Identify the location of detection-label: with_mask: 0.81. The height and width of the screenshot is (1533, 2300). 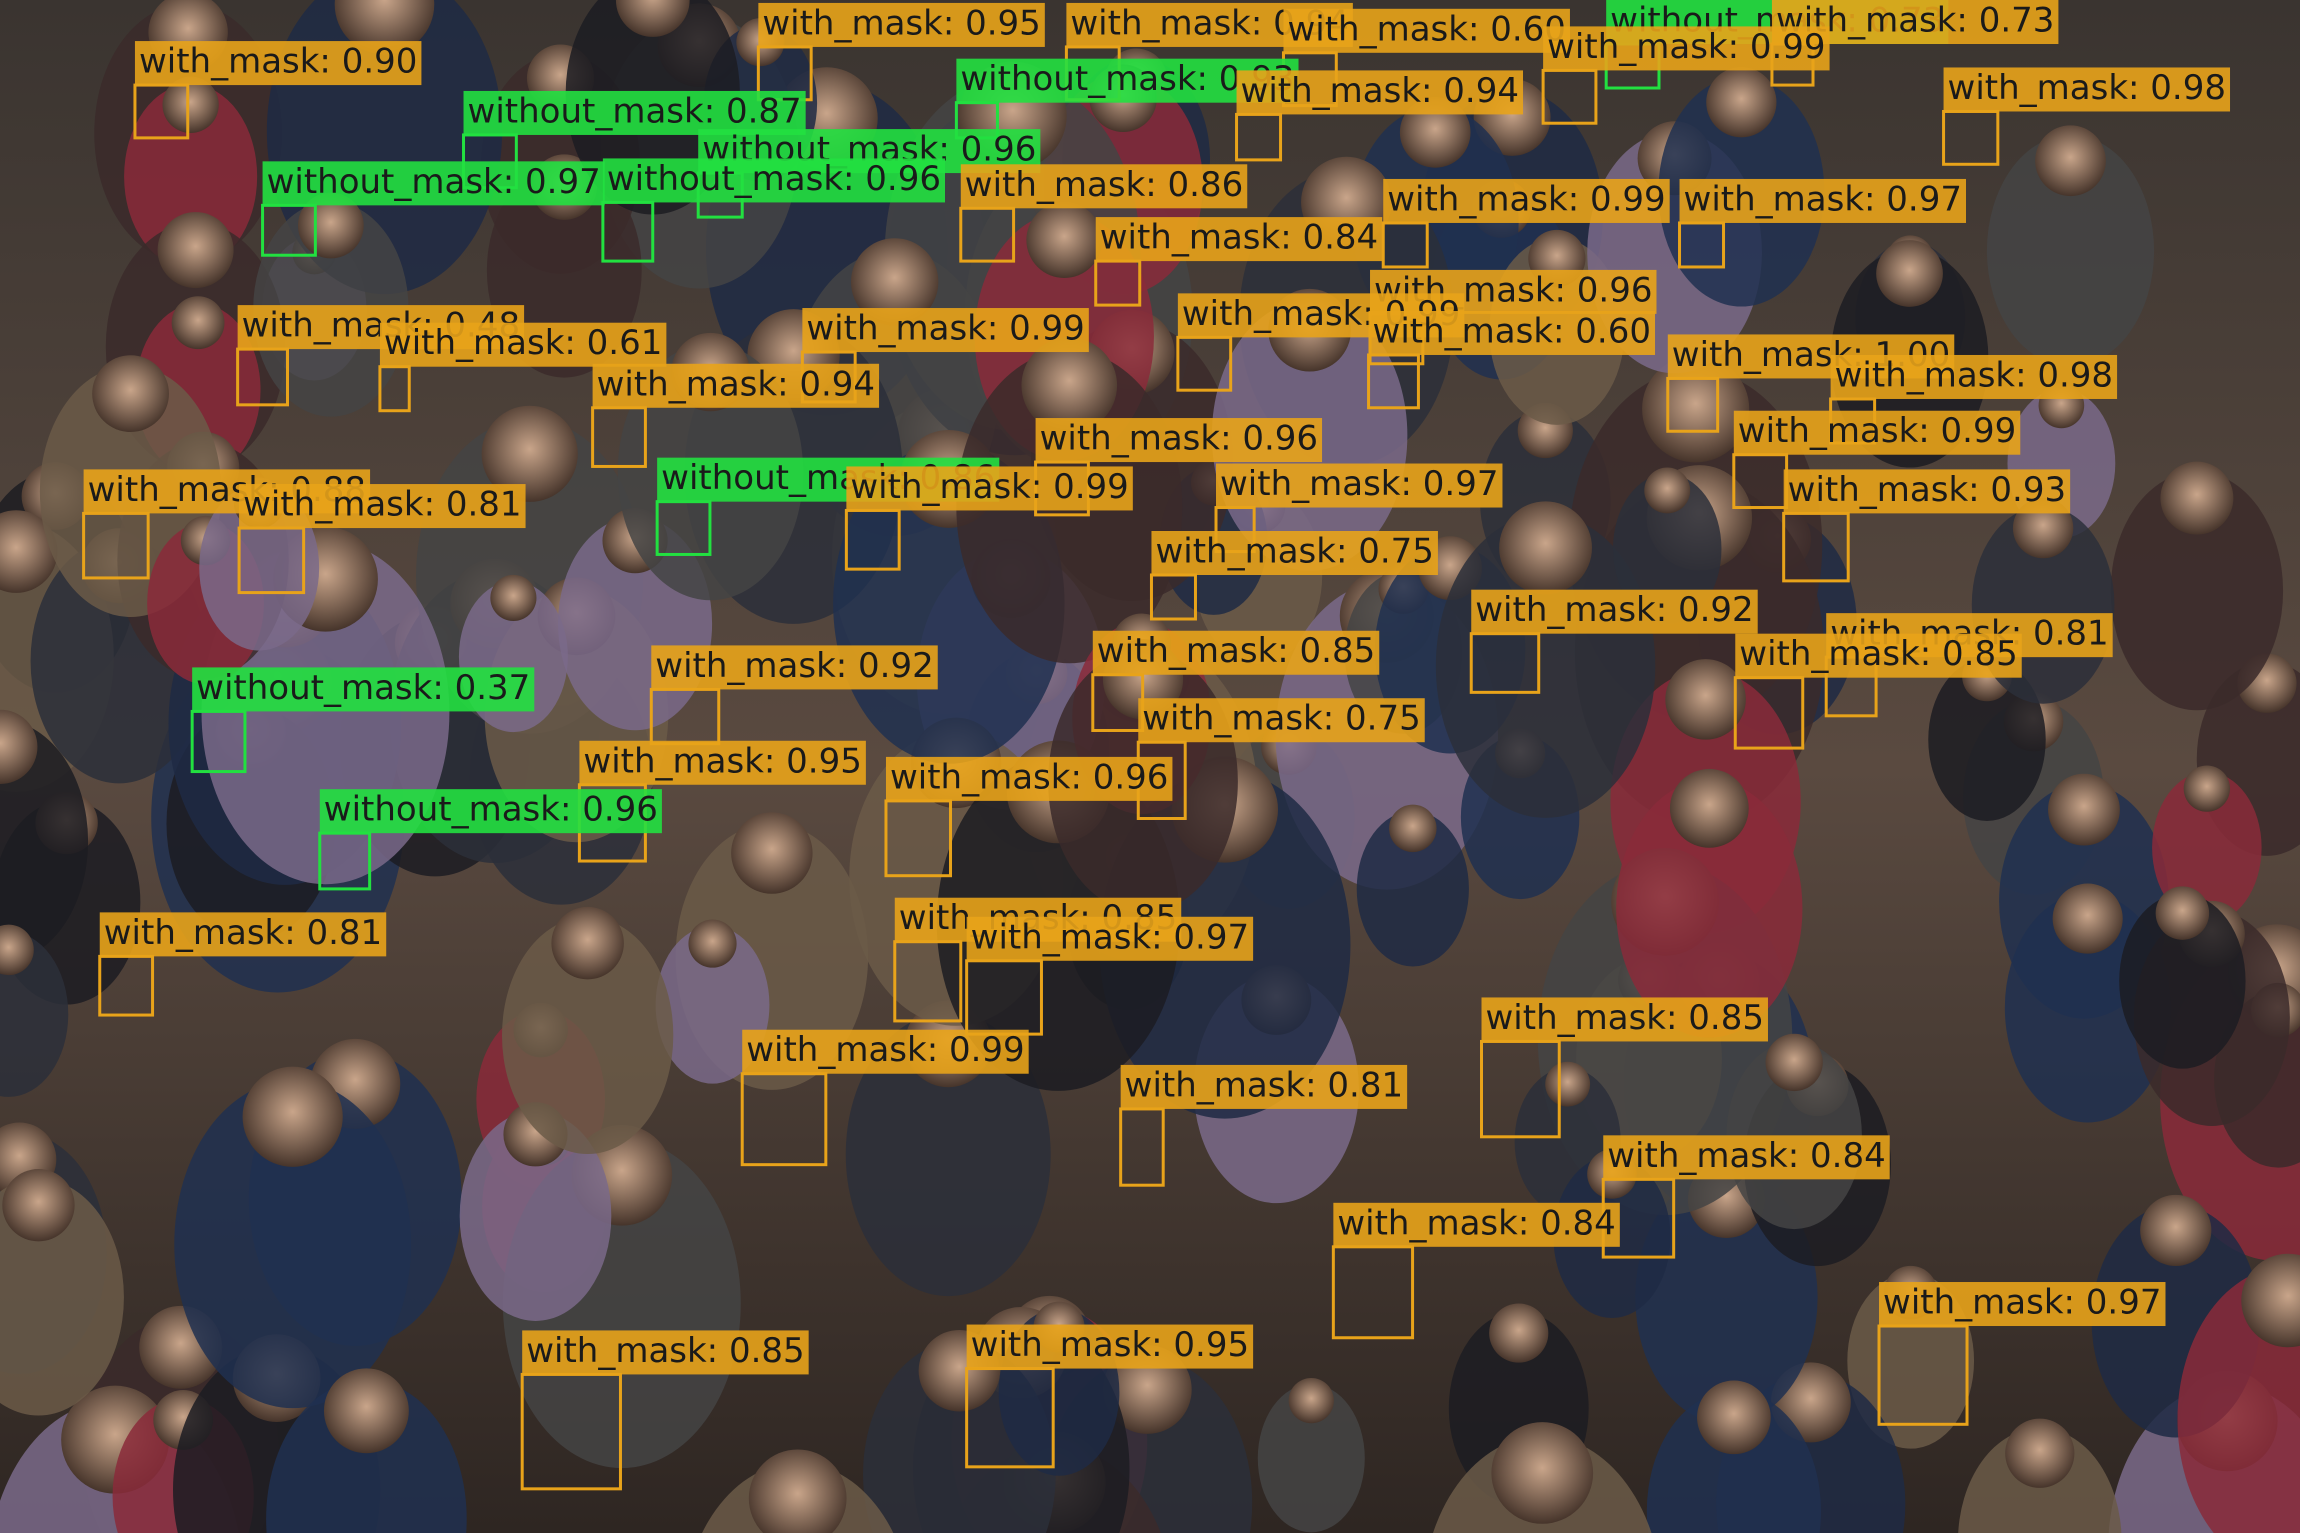
(243, 933).